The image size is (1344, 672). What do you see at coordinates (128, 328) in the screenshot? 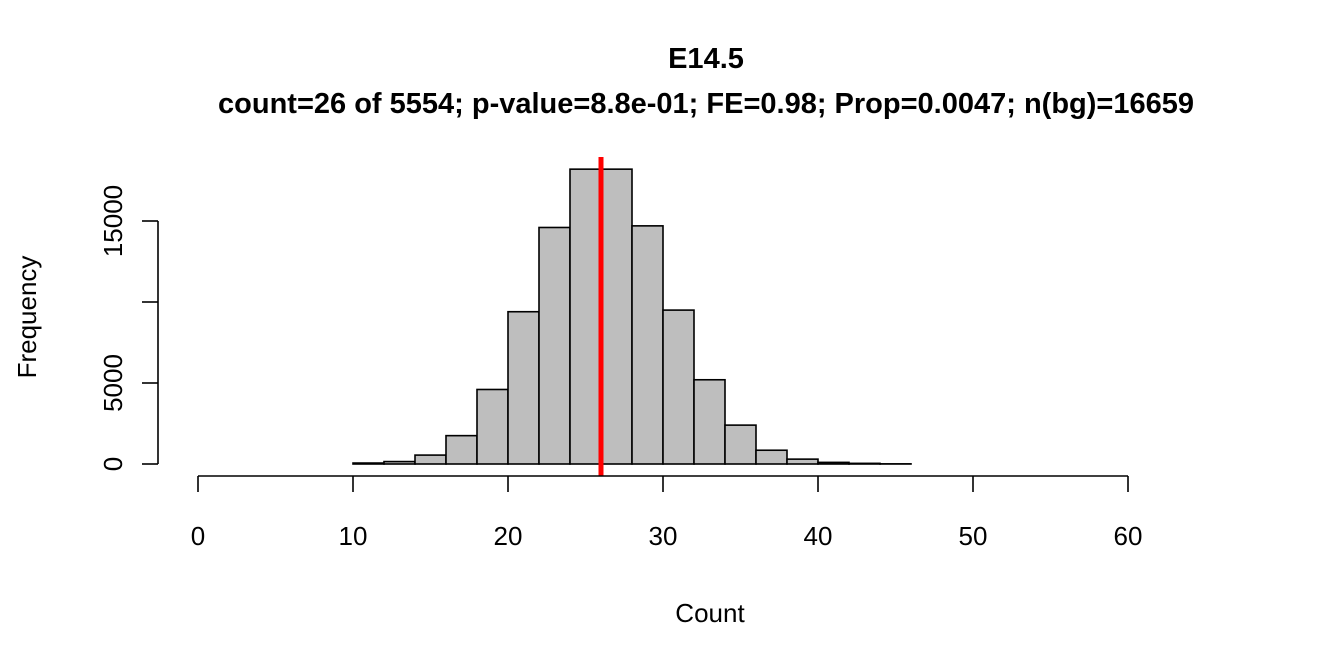
I see `y-axis: 0 5000 15000` at bounding box center [128, 328].